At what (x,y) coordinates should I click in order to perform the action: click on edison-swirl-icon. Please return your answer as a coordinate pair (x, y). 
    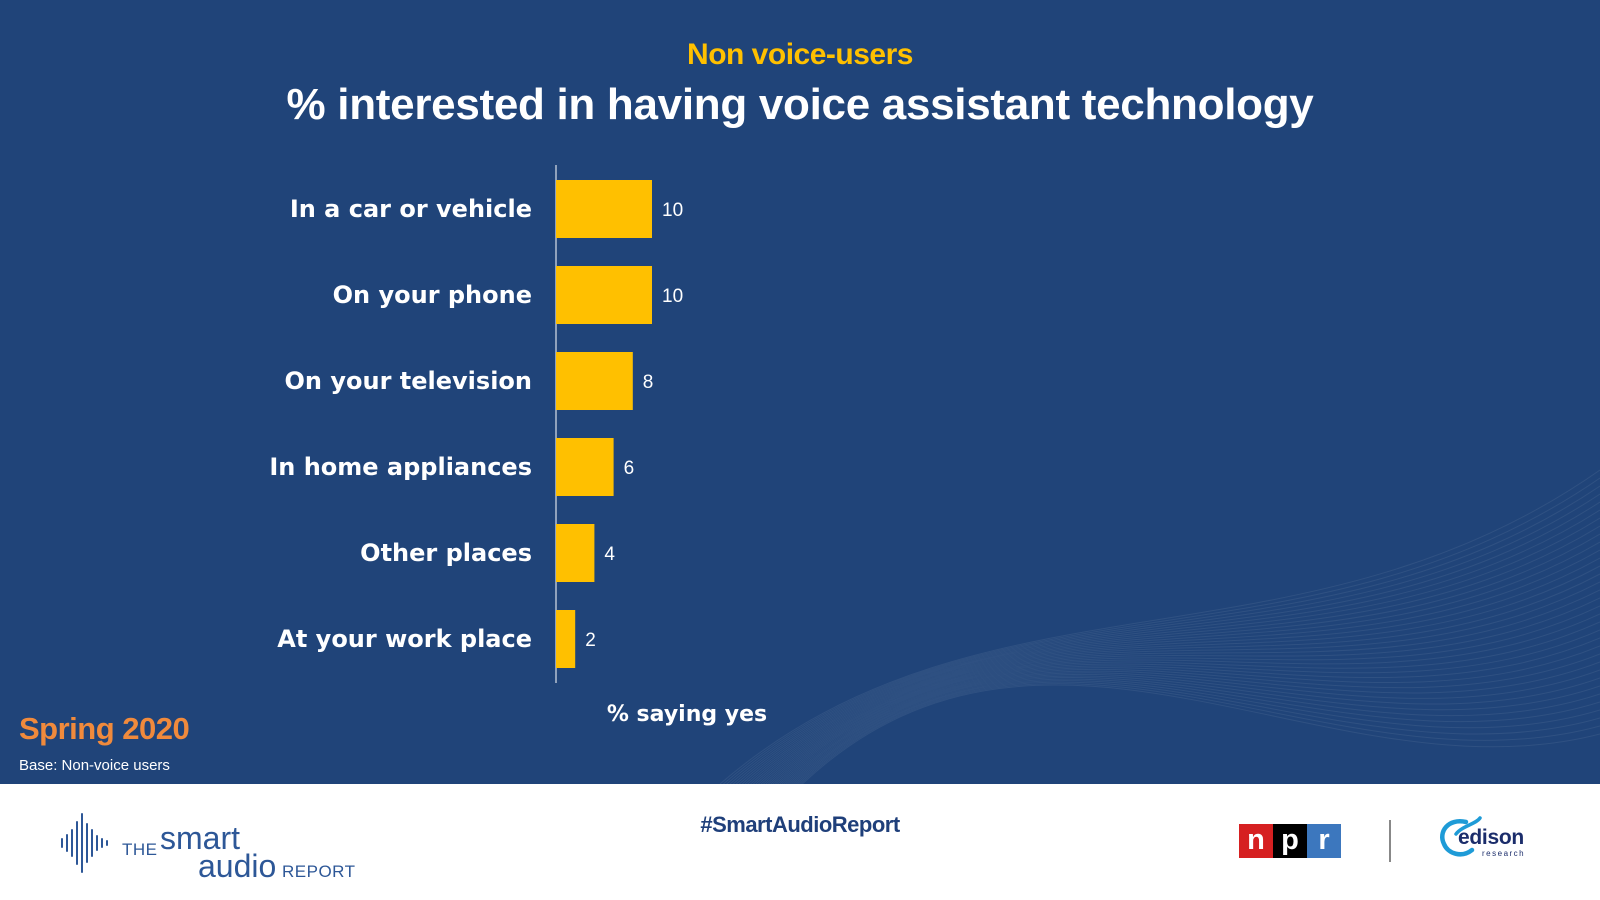
    Looking at the image, I should click on (1461, 836).